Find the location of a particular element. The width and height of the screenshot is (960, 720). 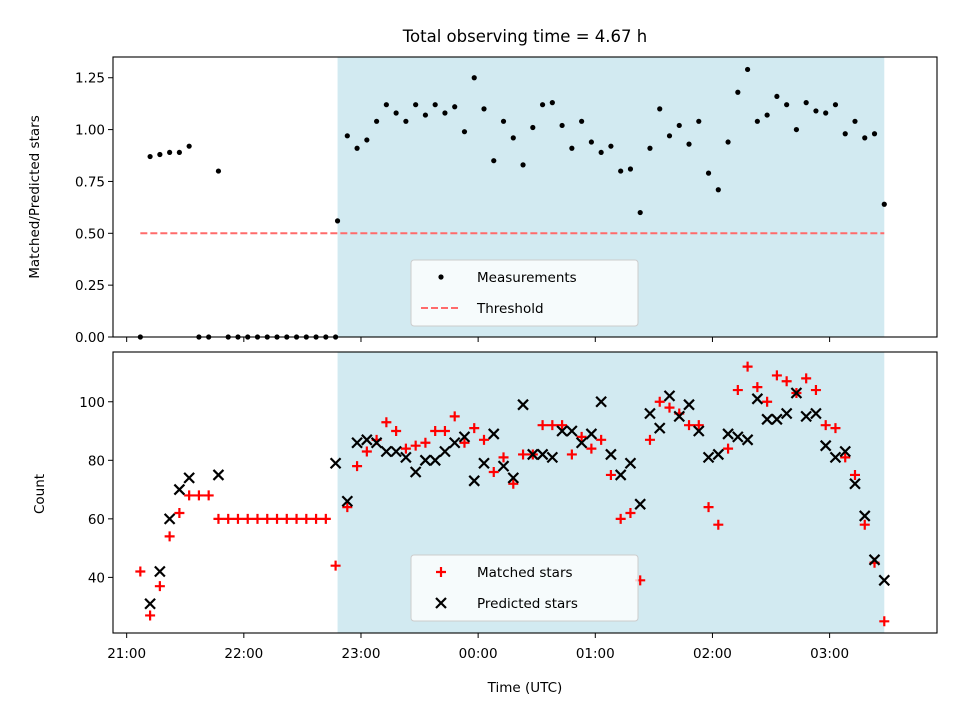

y-tick-label: 0.50 is located at coordinates (90, 234).